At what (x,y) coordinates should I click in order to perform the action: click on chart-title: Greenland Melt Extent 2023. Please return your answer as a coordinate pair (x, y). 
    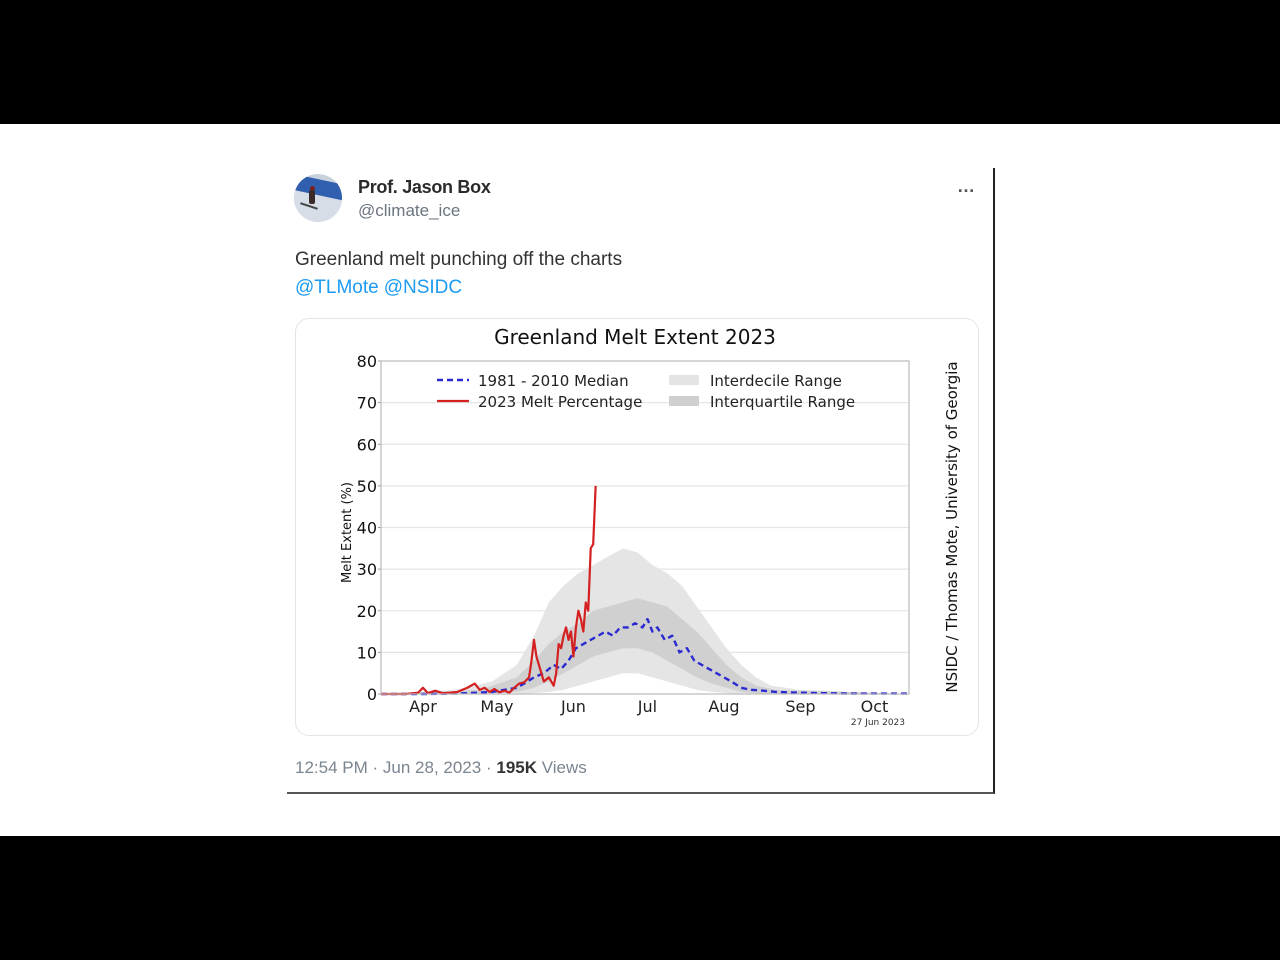
    Looking at the image, I should click on (635, 337).